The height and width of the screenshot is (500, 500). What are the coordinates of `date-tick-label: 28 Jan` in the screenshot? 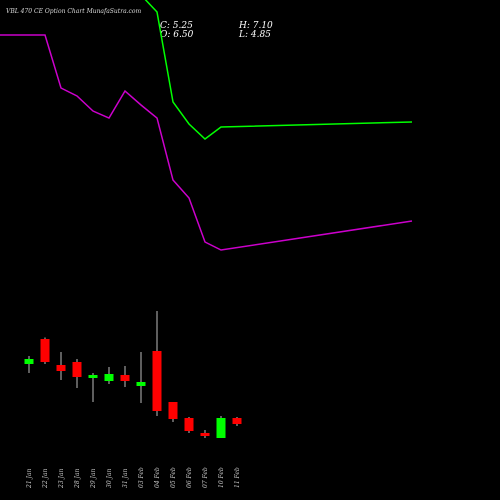 It's located at (77, 478).